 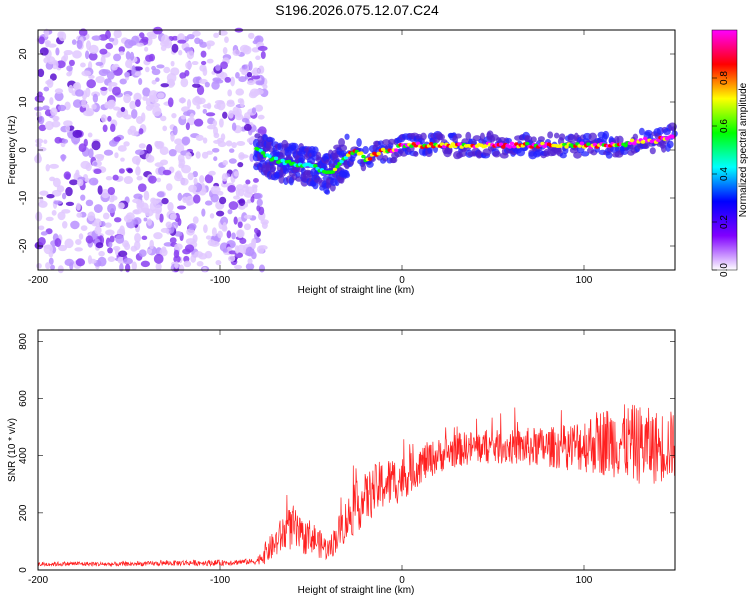 I want to click on figure-title: S196.2026.075.12.07.C24, so click(x=357, y=10).